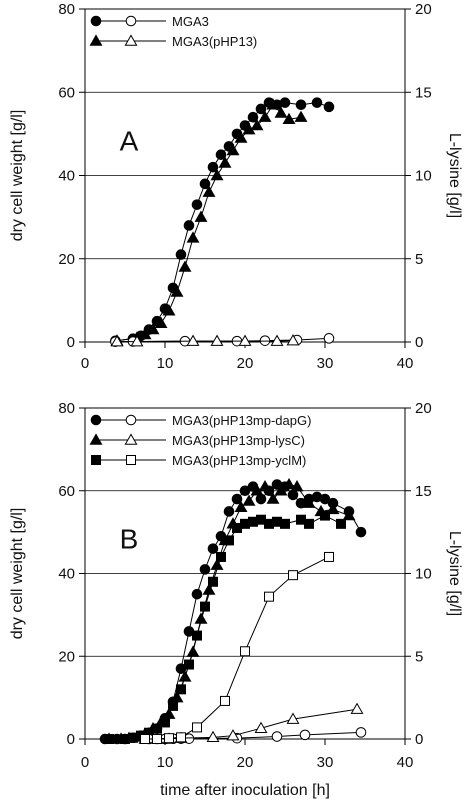 Image resolution: width=474 pixels, height=803 pixels. Describe the element at coordinates (173, 31) in the screenshot. I see `legend: MGA3 MGA3(pHP13)` at that location.